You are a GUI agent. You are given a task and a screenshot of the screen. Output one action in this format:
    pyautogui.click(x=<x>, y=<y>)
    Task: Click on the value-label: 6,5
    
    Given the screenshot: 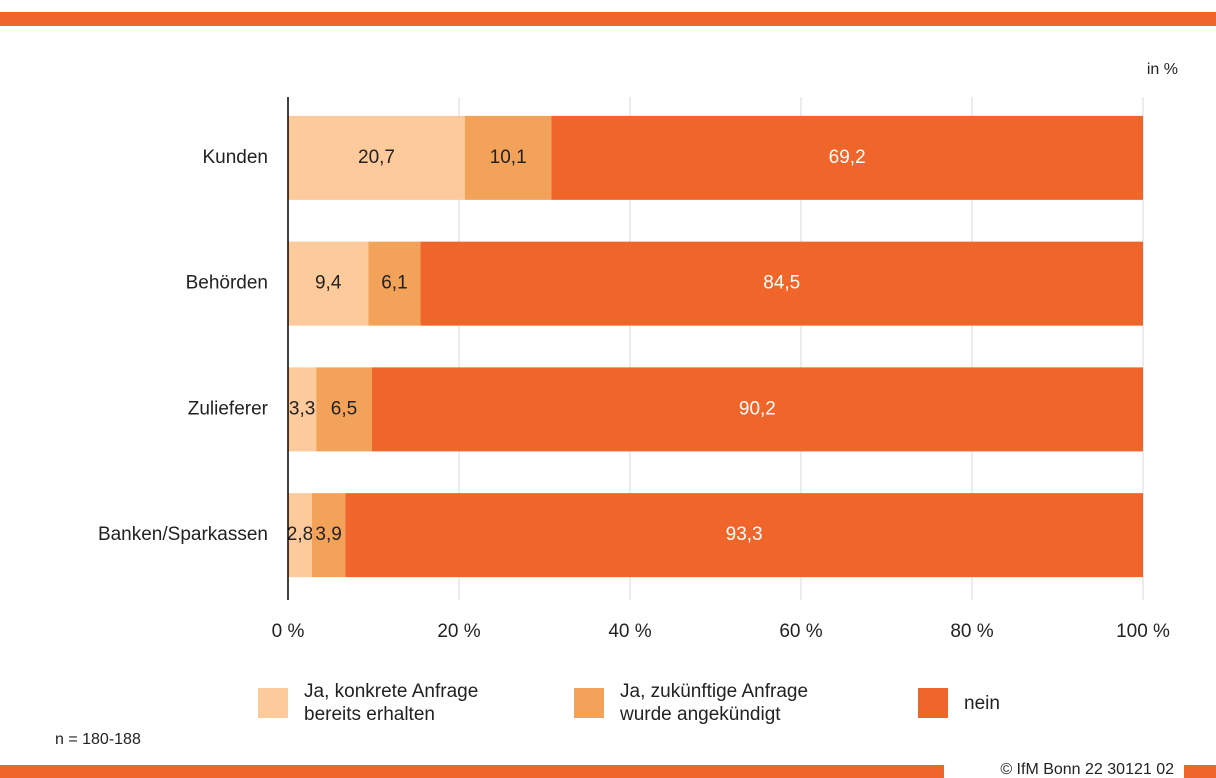 What is the action you would take?
    pyautogui.click(x=344, y=408)
    